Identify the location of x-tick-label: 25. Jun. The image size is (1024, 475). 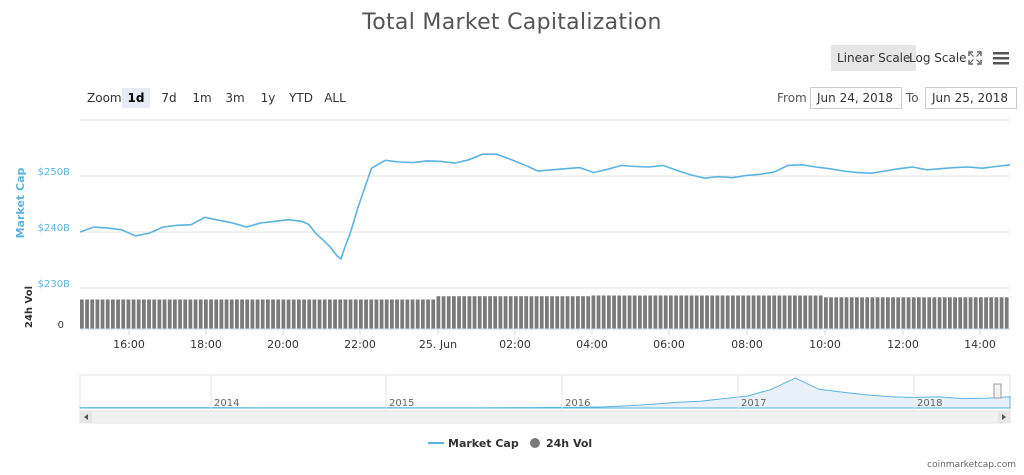
(438, 344).